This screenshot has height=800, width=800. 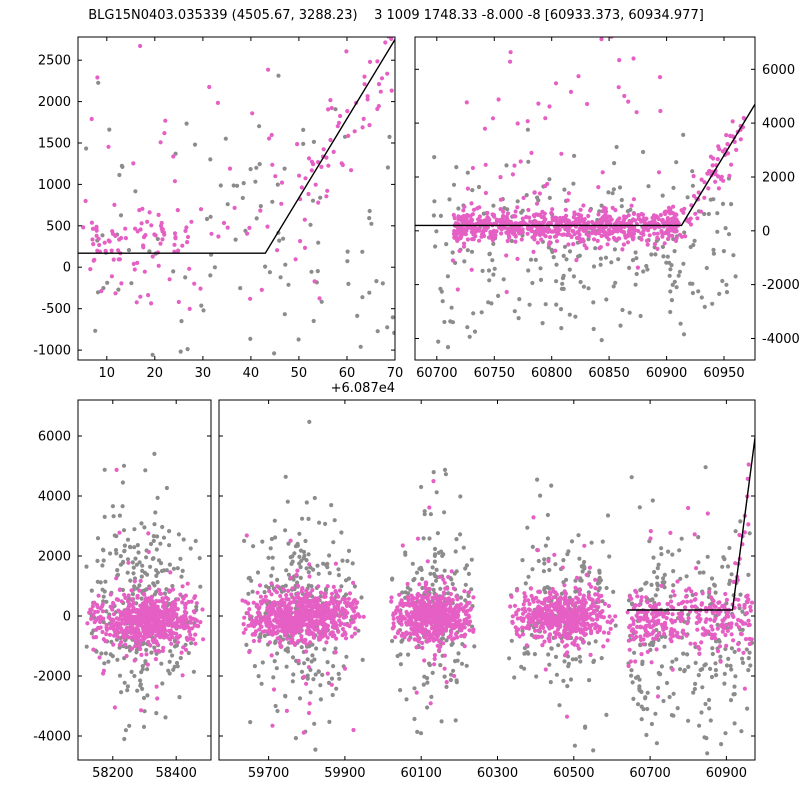 I want to click on bottom-right-xtick-label: 60700, so click(x=649, y=773).